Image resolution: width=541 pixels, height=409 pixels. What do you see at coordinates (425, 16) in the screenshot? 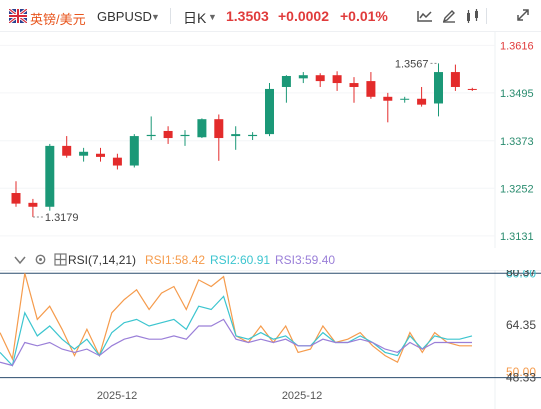
I see `line-chart-icon` at bounding box center [425, 16].